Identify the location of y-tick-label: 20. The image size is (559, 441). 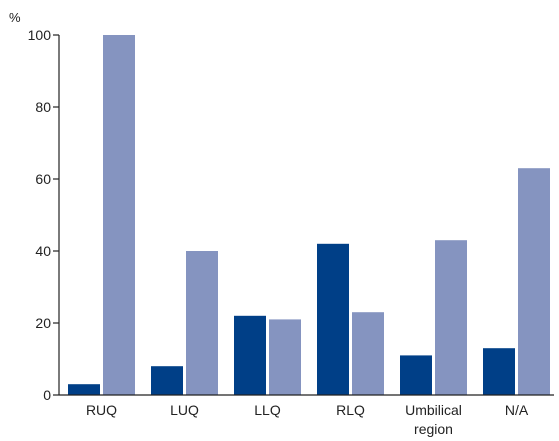
(43, 323).